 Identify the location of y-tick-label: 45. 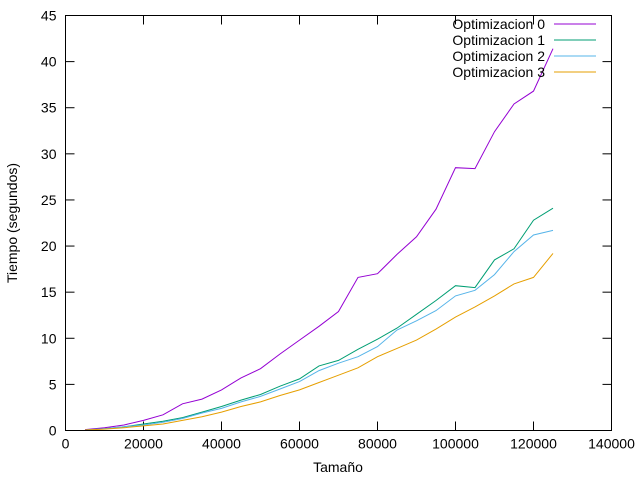
(49, 16).